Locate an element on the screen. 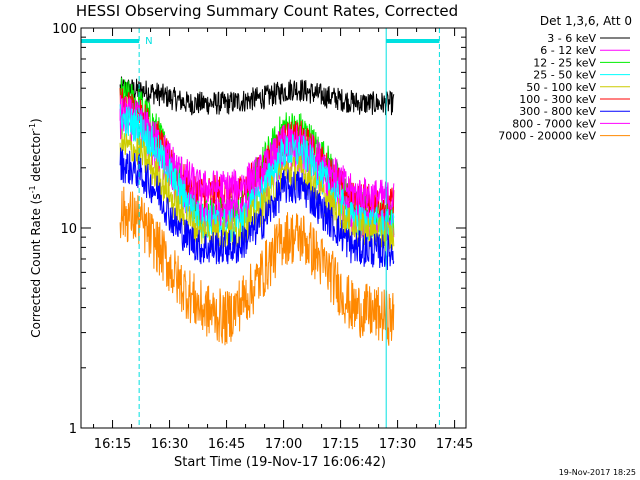  legend-label: 6 - 12 keV is located at coordinates (568, 50).